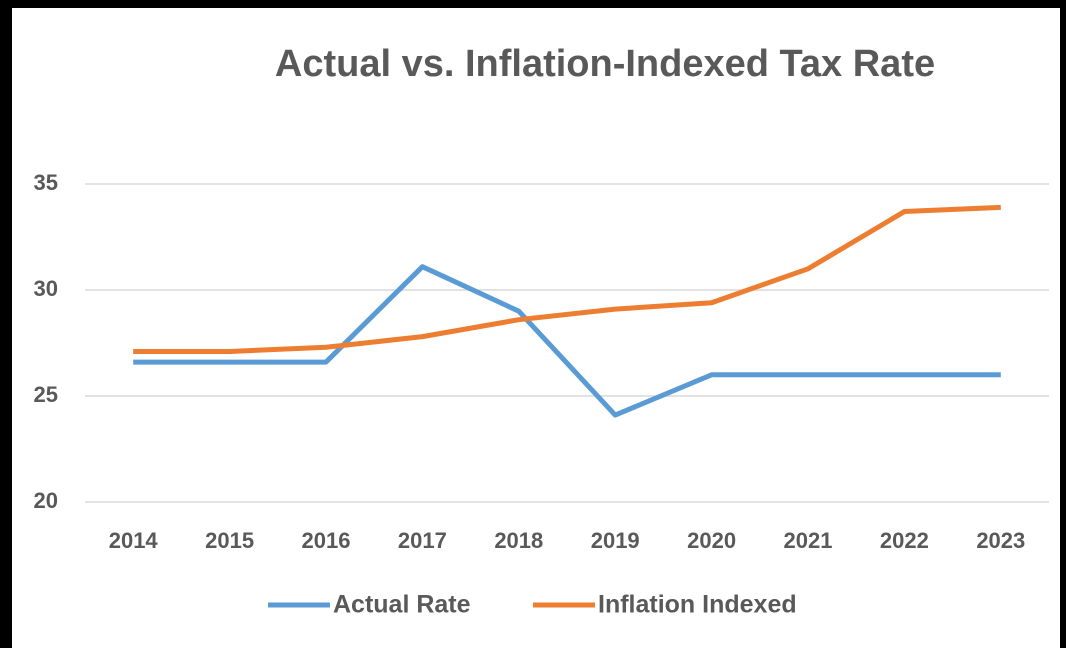 Image resolution: width=1066 pixels, height=648 pixels. Describe the element at coordinates (711, 540) in the screenshot. I see `x-tick-label: 2020` at that location.